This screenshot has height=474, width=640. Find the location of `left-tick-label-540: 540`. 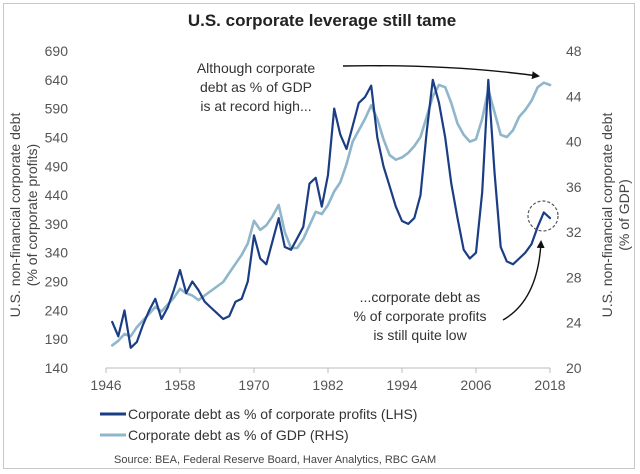

left-tick-label-540: 540 is located at coordinates (57, 137).